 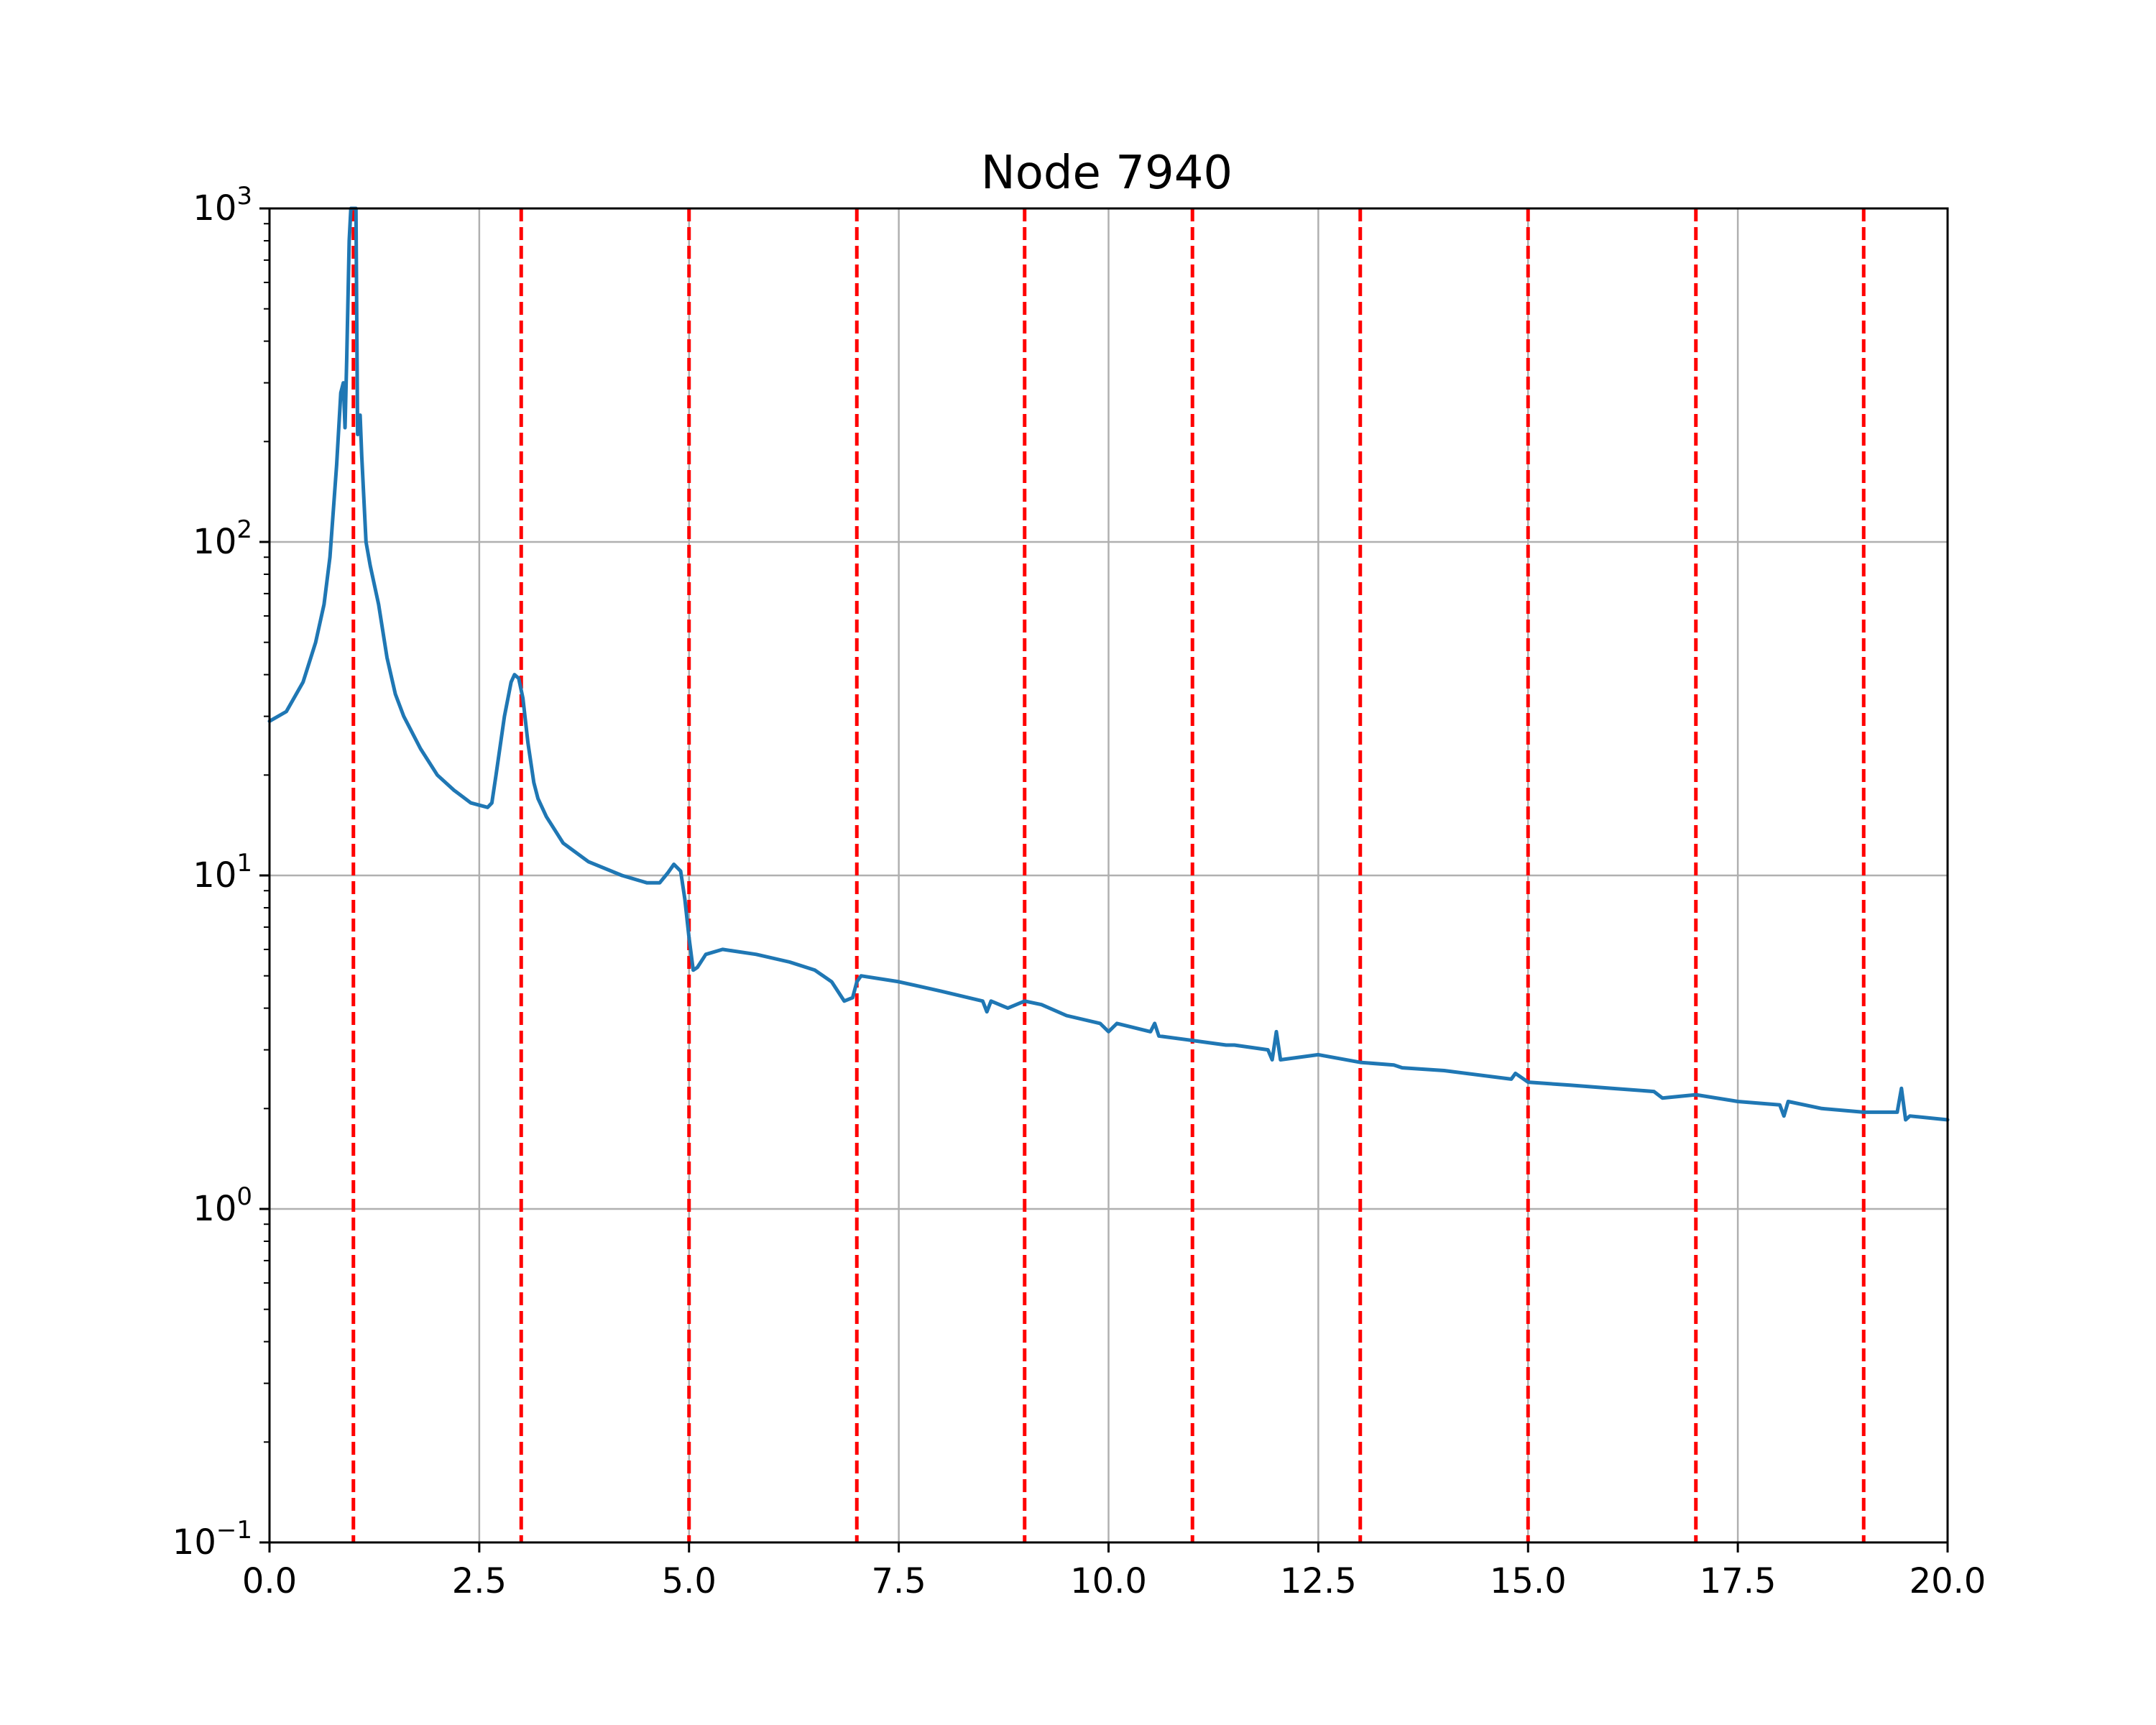 What do you see at coordinates (223, 538) in the screenshot?
I see `y-tick-label: 10²` at bounding box center [223, 538].